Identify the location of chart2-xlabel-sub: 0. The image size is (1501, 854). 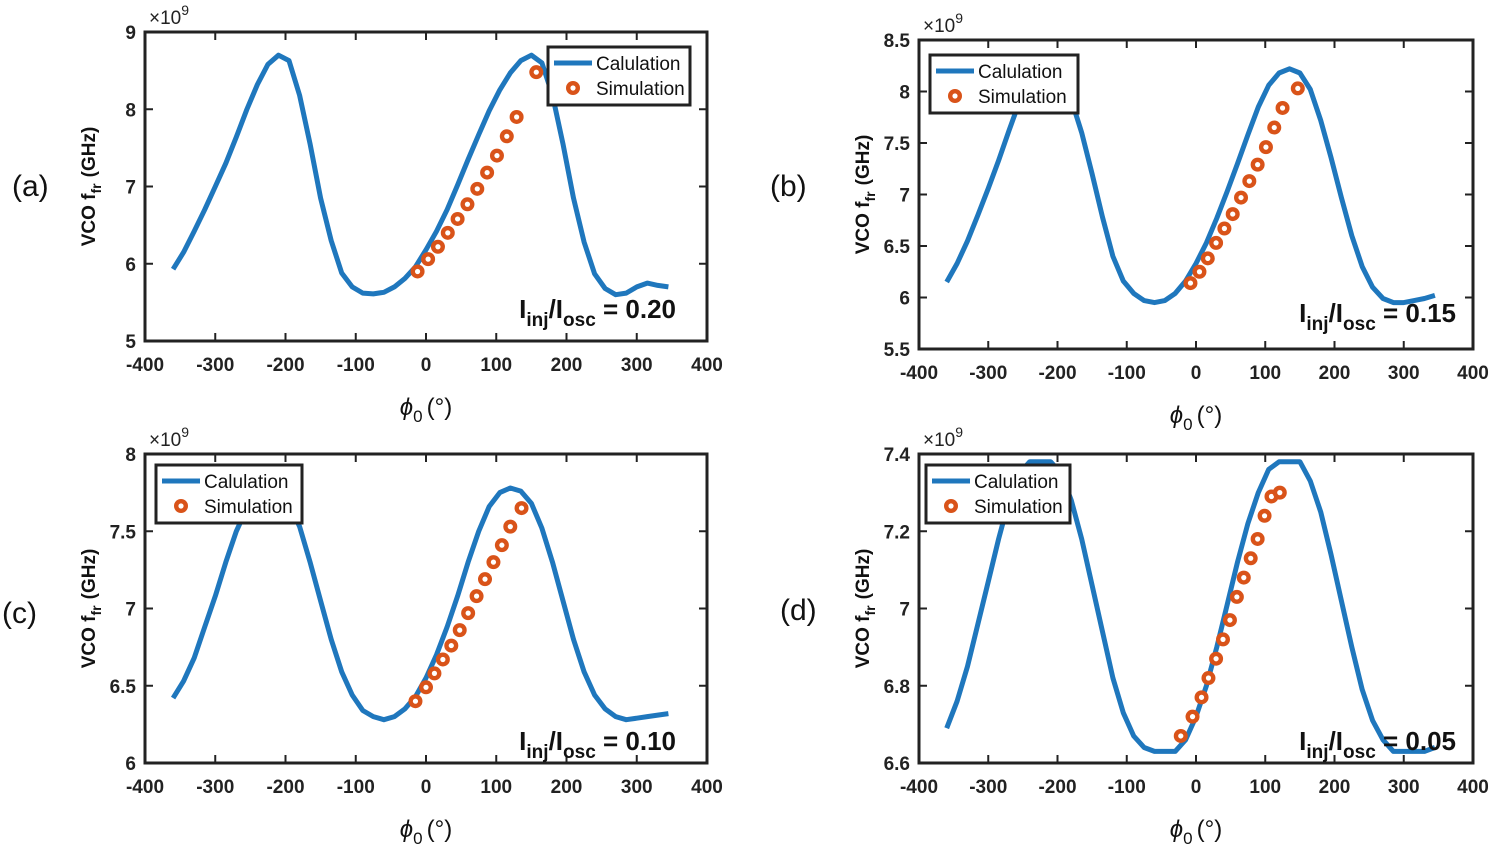
(1187, 424).